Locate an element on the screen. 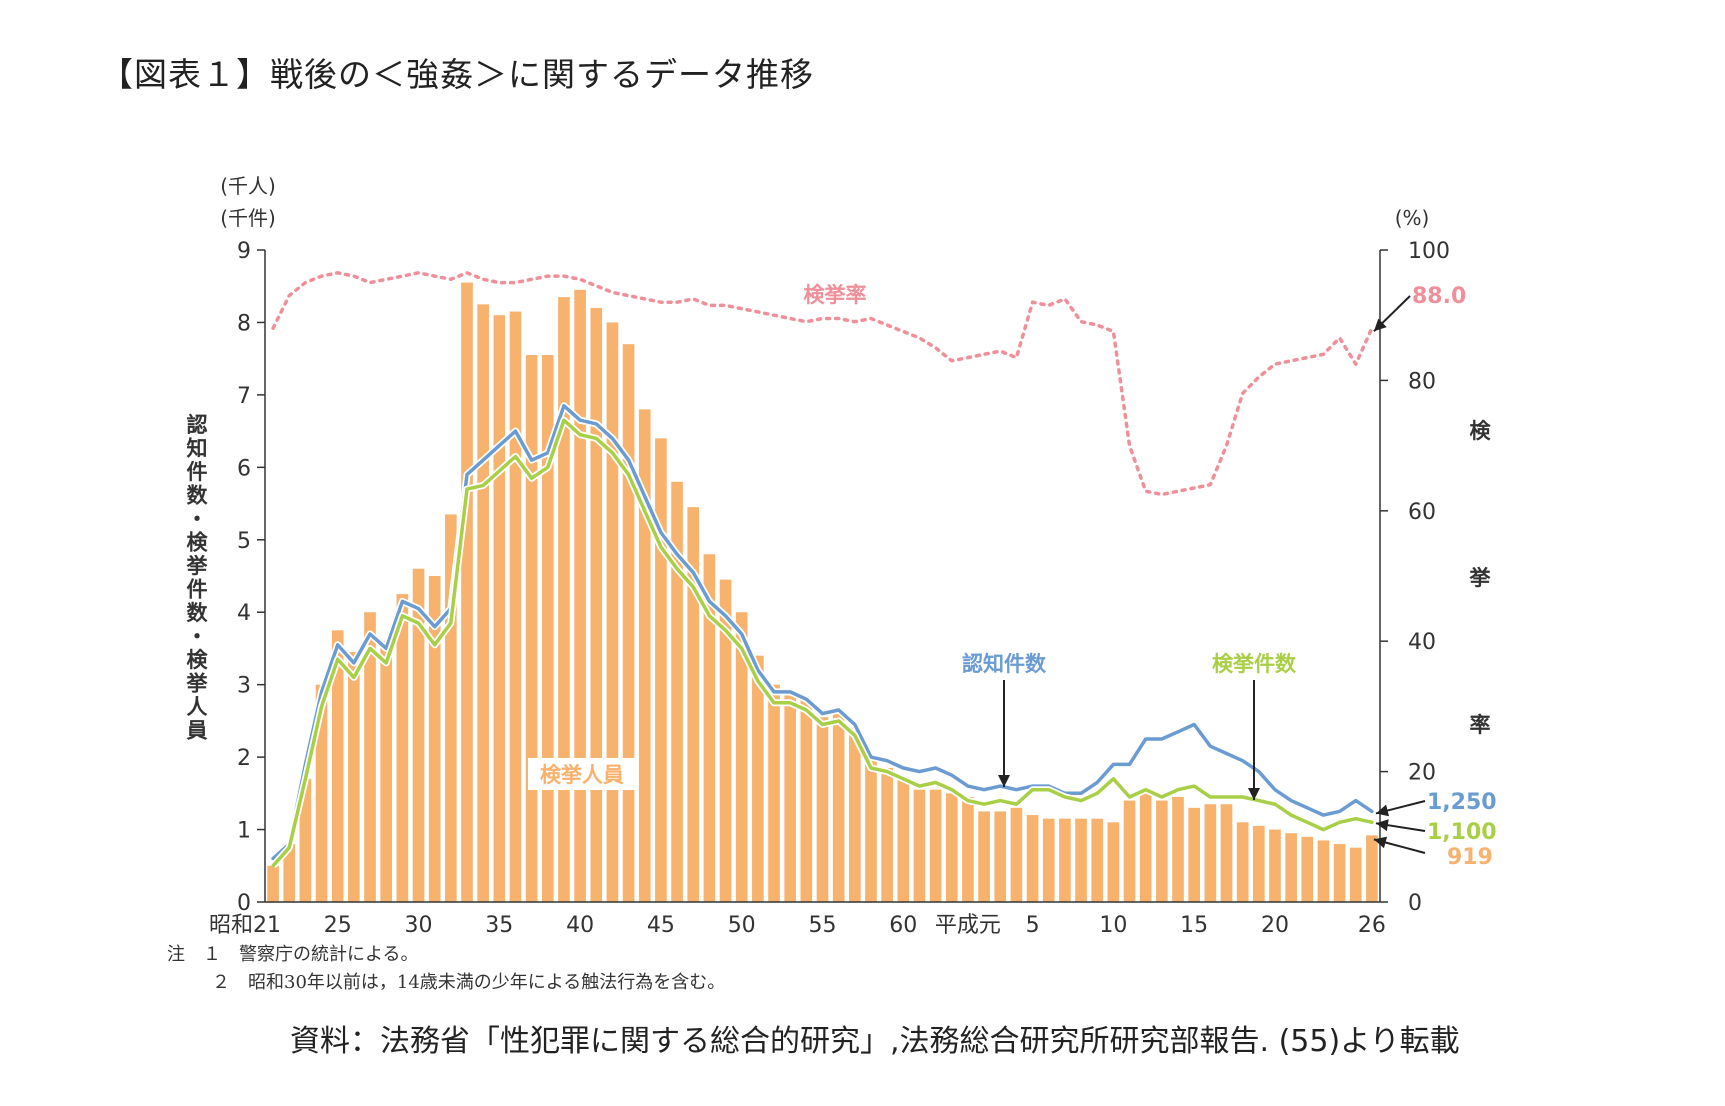 Image resolution: width=1725 pixels, height=1106 pixels. series-label: 検挙人員 is located at coordinates (582, 775).